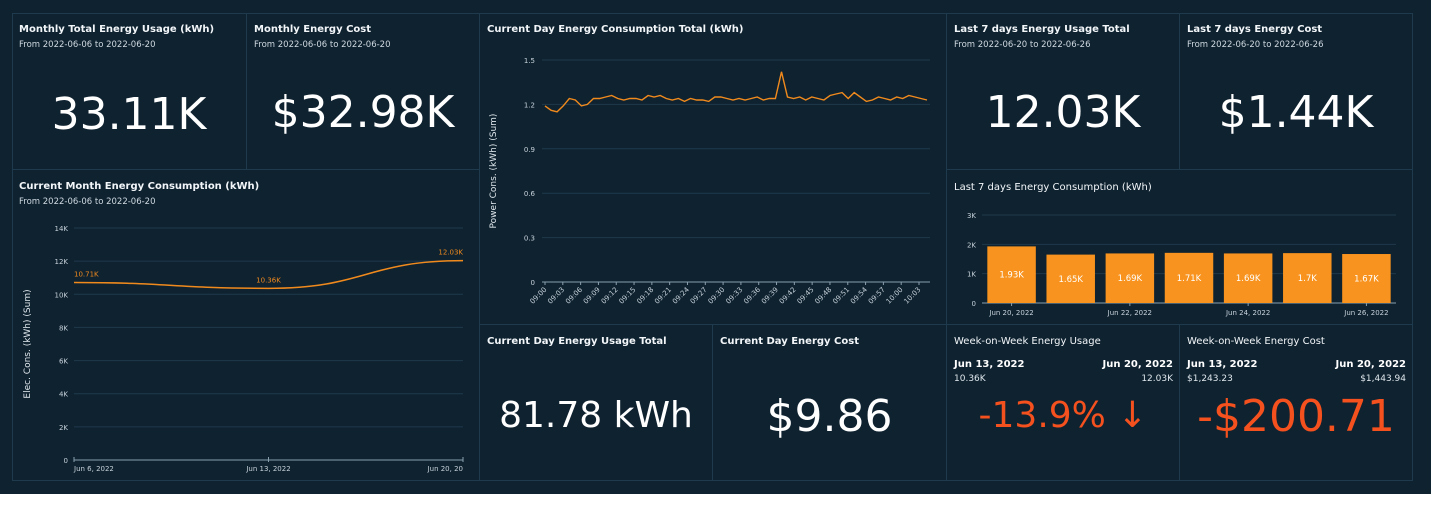 This screenshot has width=1431, height=507. I want to click on x-tick-label: 09:12, so click(610, 296).